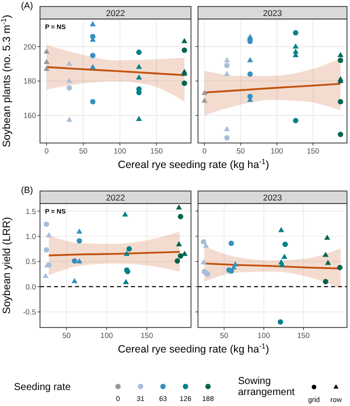 This screenshot has width=350, height=406. What do you see at coordinates (7, 265) in the screenshot?
I see `y-axis-title: Soybean yield (LRR)` at bounding box center [7, 265].